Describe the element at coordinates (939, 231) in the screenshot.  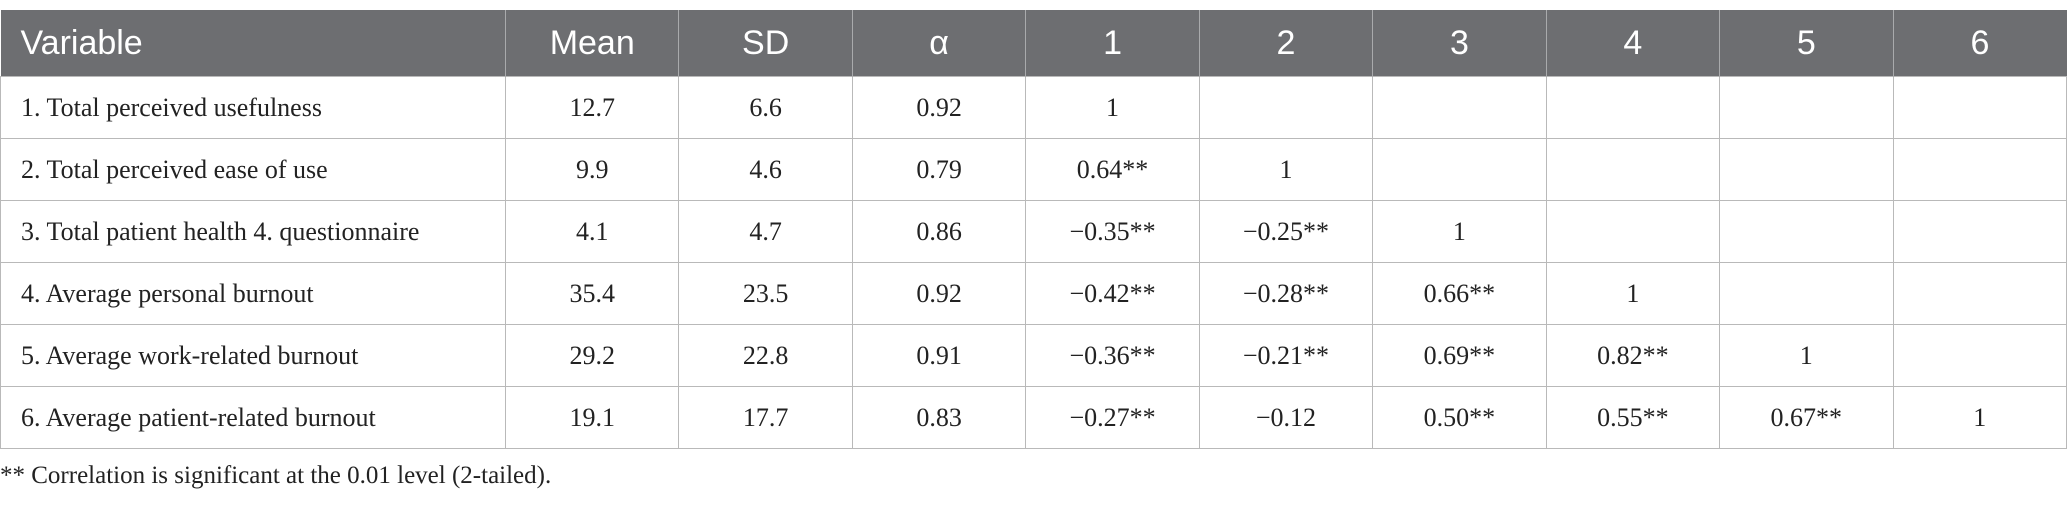
I see `value-cell: 0.86` at that location.